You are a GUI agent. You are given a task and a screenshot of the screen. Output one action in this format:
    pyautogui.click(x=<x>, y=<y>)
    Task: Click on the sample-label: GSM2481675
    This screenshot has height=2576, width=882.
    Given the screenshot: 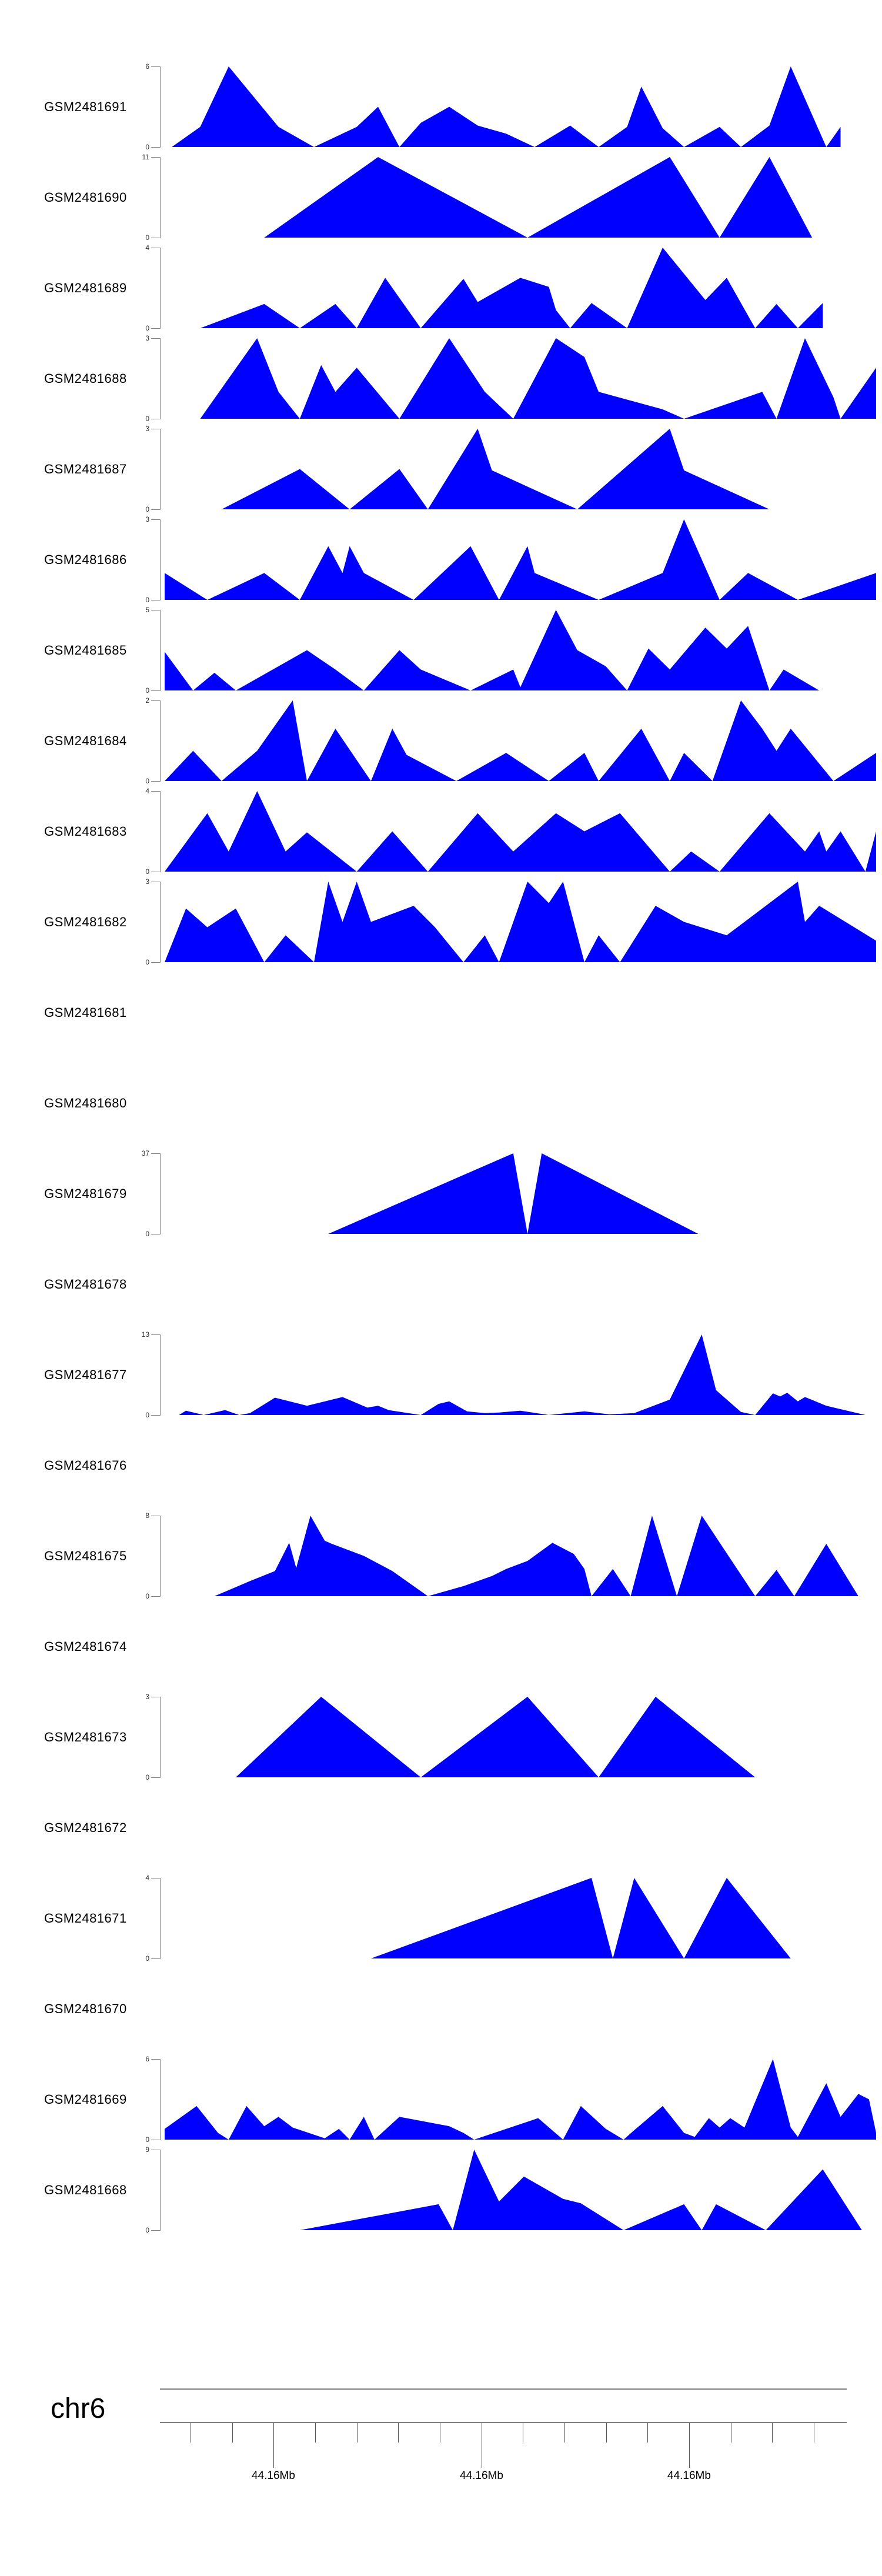 What is the action you would take?
    pyautogui.click(x=85, y=1555)
    